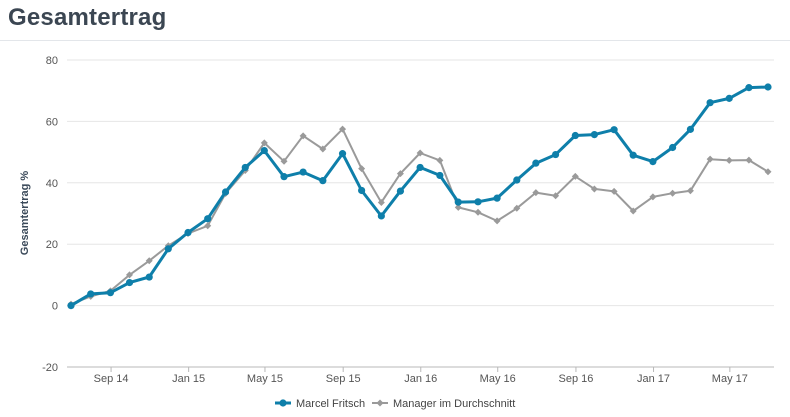 This screenshot has width=790, height=417. I want to click on x-tick-label: May 17, so click(730, 379).